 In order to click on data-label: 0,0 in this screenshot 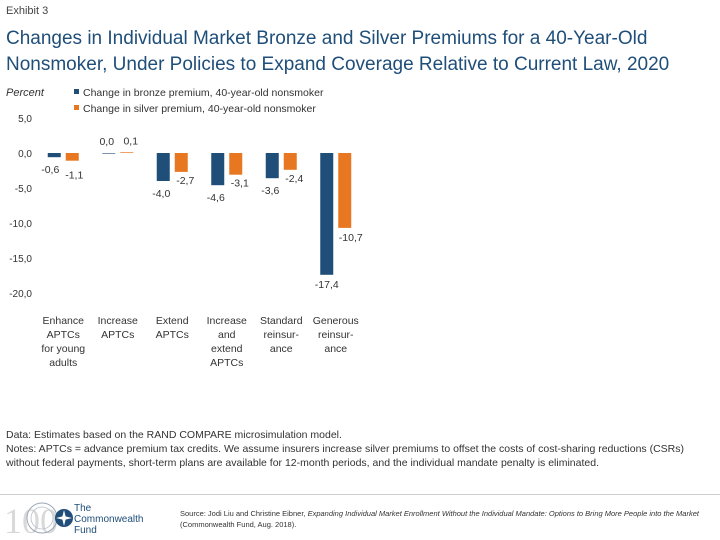, I will do `click(106, 142)`.